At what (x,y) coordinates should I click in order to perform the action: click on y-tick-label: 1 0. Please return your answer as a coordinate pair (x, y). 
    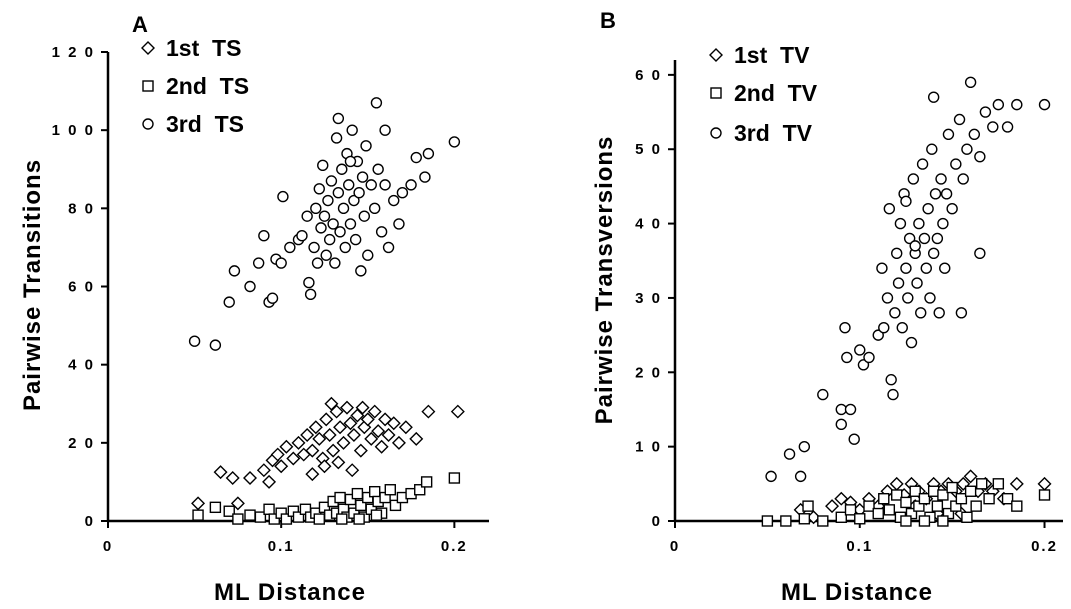
    Looking at the image, I should click on (648, 447).